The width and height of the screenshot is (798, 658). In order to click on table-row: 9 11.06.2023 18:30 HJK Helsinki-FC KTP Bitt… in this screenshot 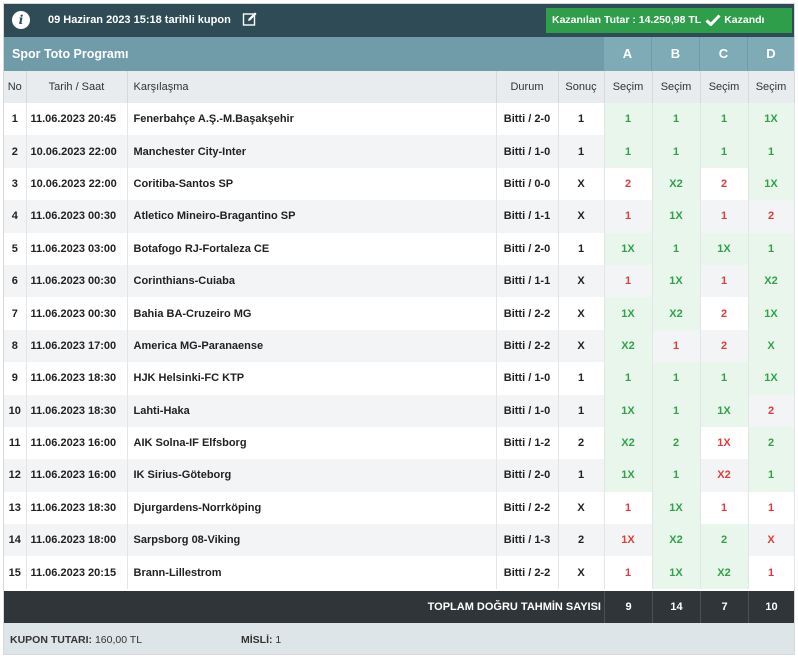, I will do `click(399, 378)`.